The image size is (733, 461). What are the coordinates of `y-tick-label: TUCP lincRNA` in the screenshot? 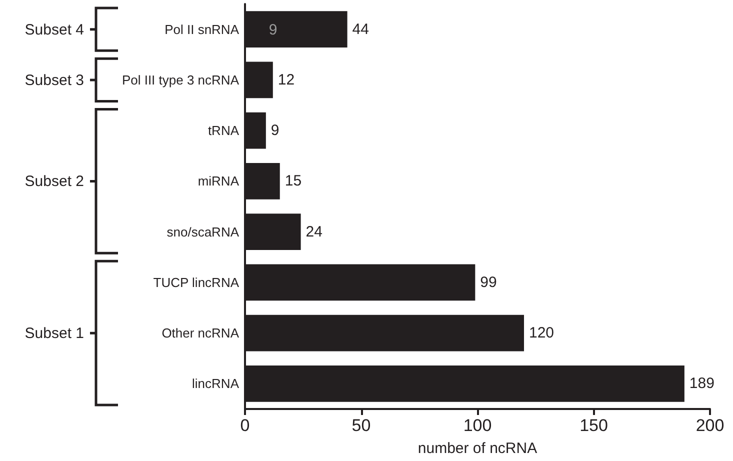 It's located at (196, 282).